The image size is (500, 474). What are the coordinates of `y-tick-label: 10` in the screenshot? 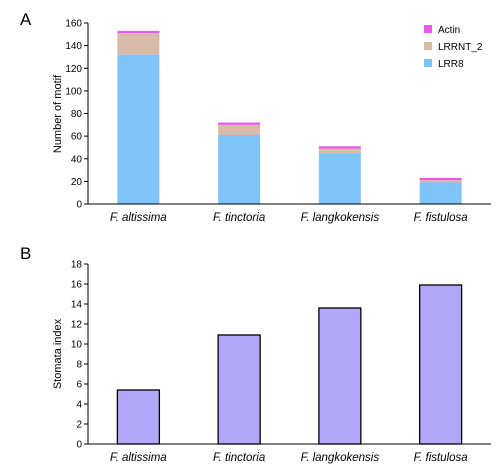 It's located at (77, 345).